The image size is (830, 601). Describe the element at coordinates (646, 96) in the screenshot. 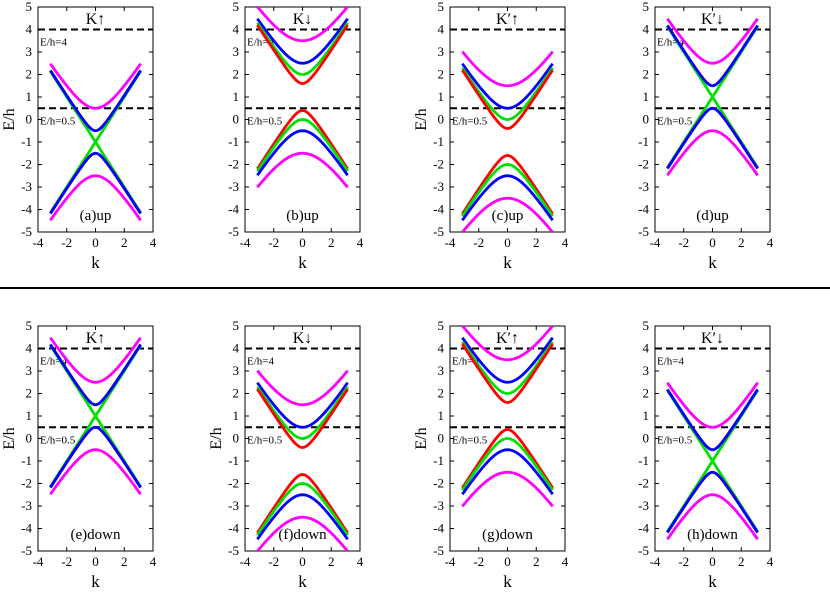

I see `y-tick-label: 1` at that location.